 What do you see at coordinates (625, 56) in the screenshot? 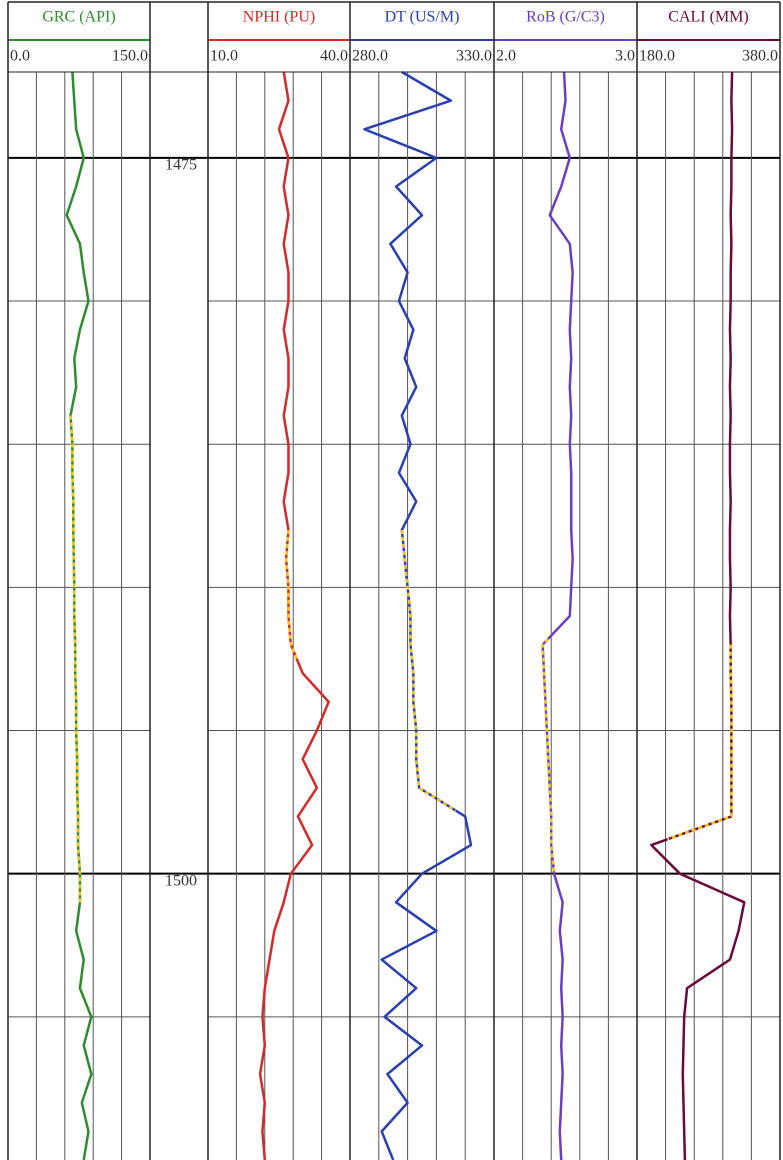
I see `x-tick-label: 3.0` at bounding box center [625, 56].